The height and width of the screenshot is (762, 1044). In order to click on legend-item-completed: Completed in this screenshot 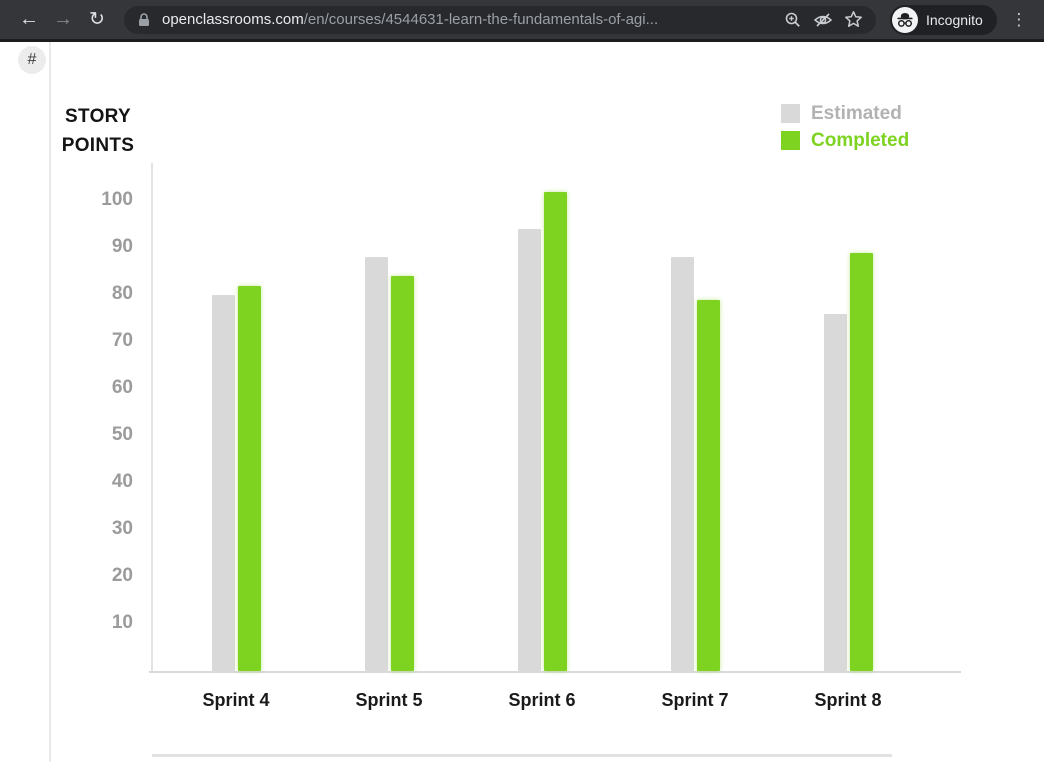, I will do `click(845, 140)`.